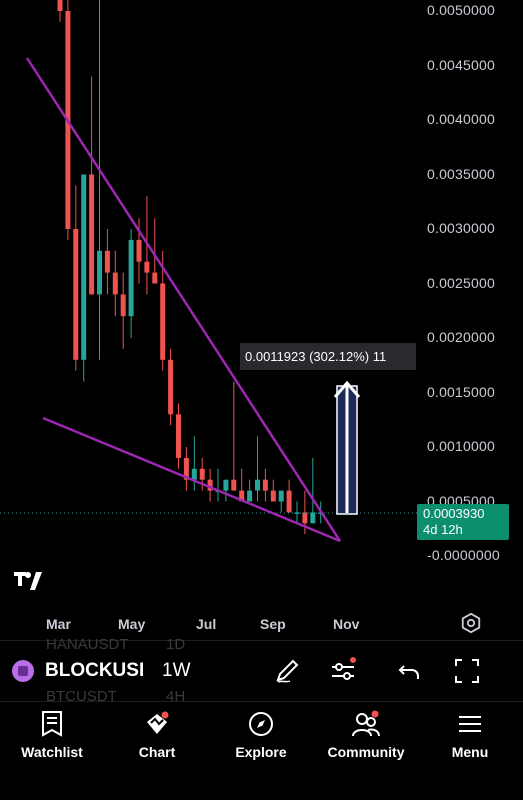 The height and width of the screenshot is (800, 523). I want to click on measure-arrowhead, so click(347, 389).